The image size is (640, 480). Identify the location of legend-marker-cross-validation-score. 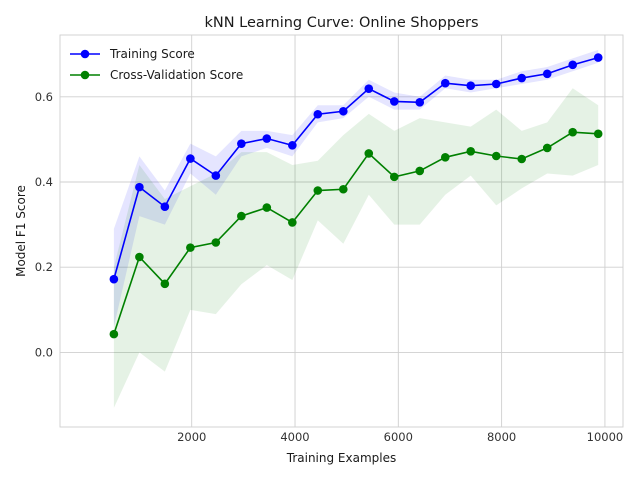
(85, 75).